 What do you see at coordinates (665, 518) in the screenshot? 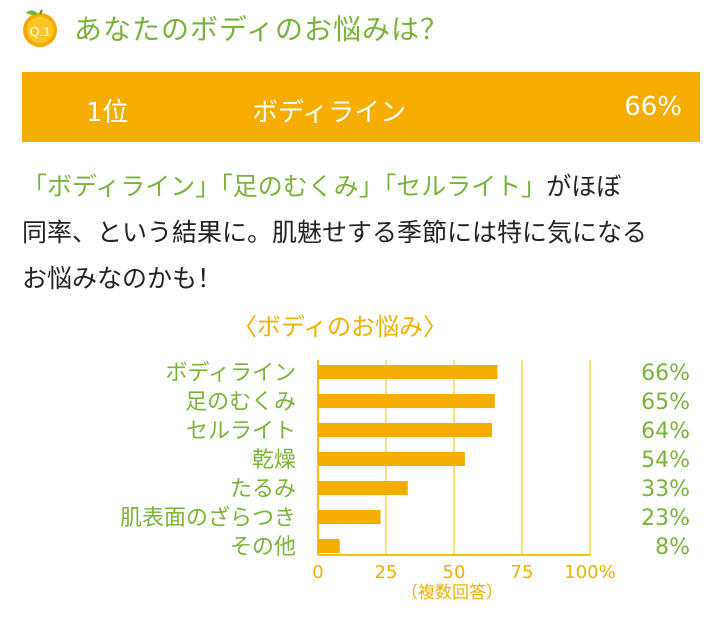
I see `value-label: 23%` at bounding box center [665, 518].